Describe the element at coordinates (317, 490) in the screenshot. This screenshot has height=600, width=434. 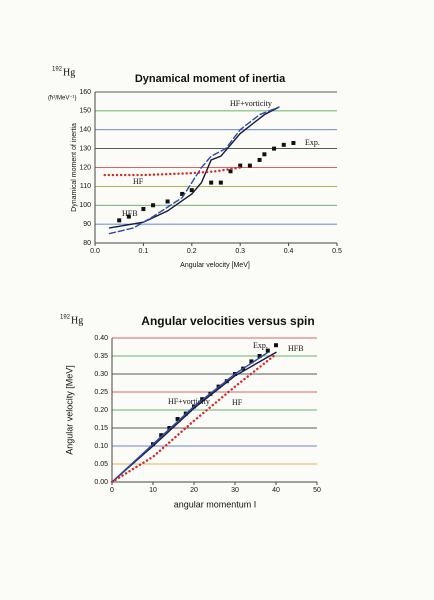
I see `x-tick-label: 50` at that location.